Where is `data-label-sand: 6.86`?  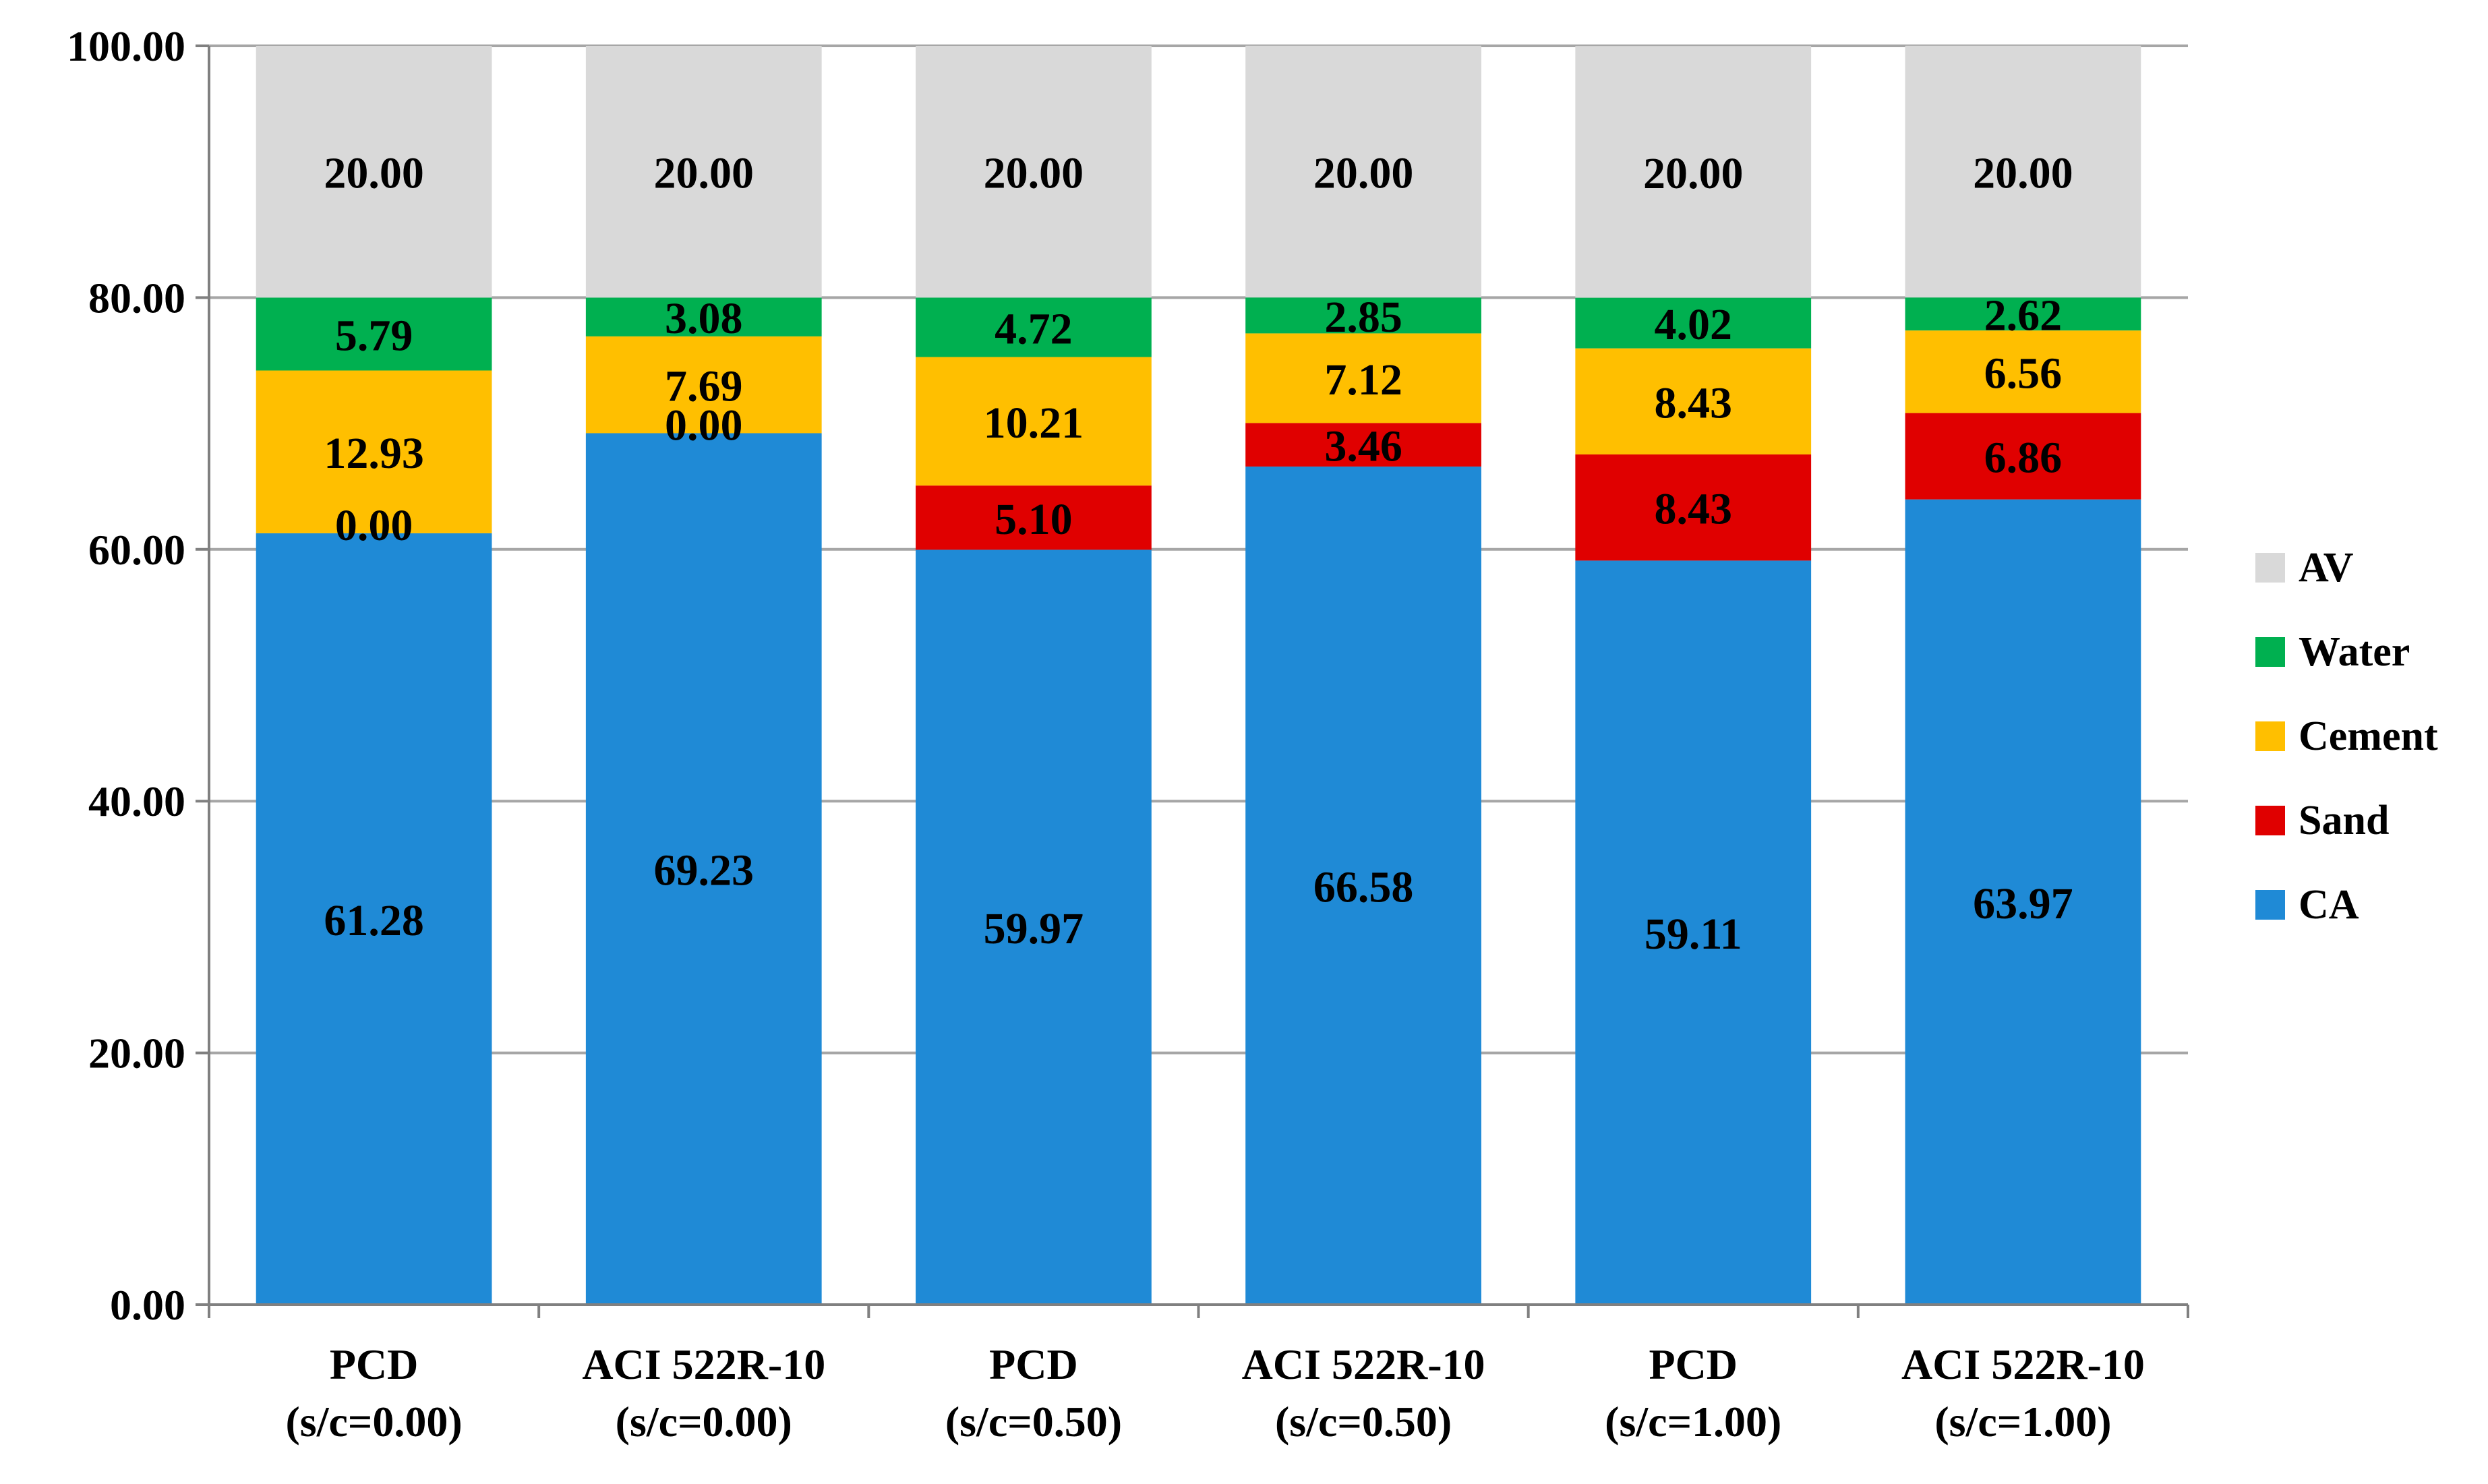 data-label-sand: 6.86 is located at coordinates (2023, 458).